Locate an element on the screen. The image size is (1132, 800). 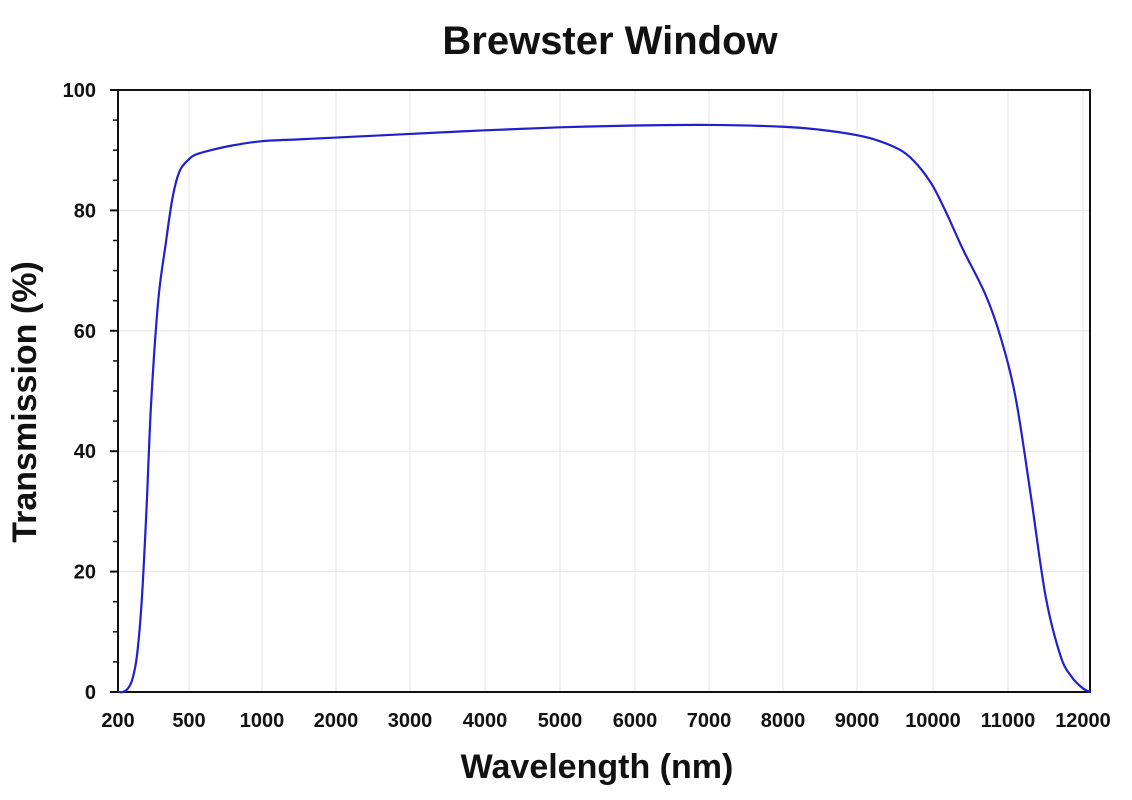
y-axis-label: Transmission (%) is located at coordinates (25, 402).